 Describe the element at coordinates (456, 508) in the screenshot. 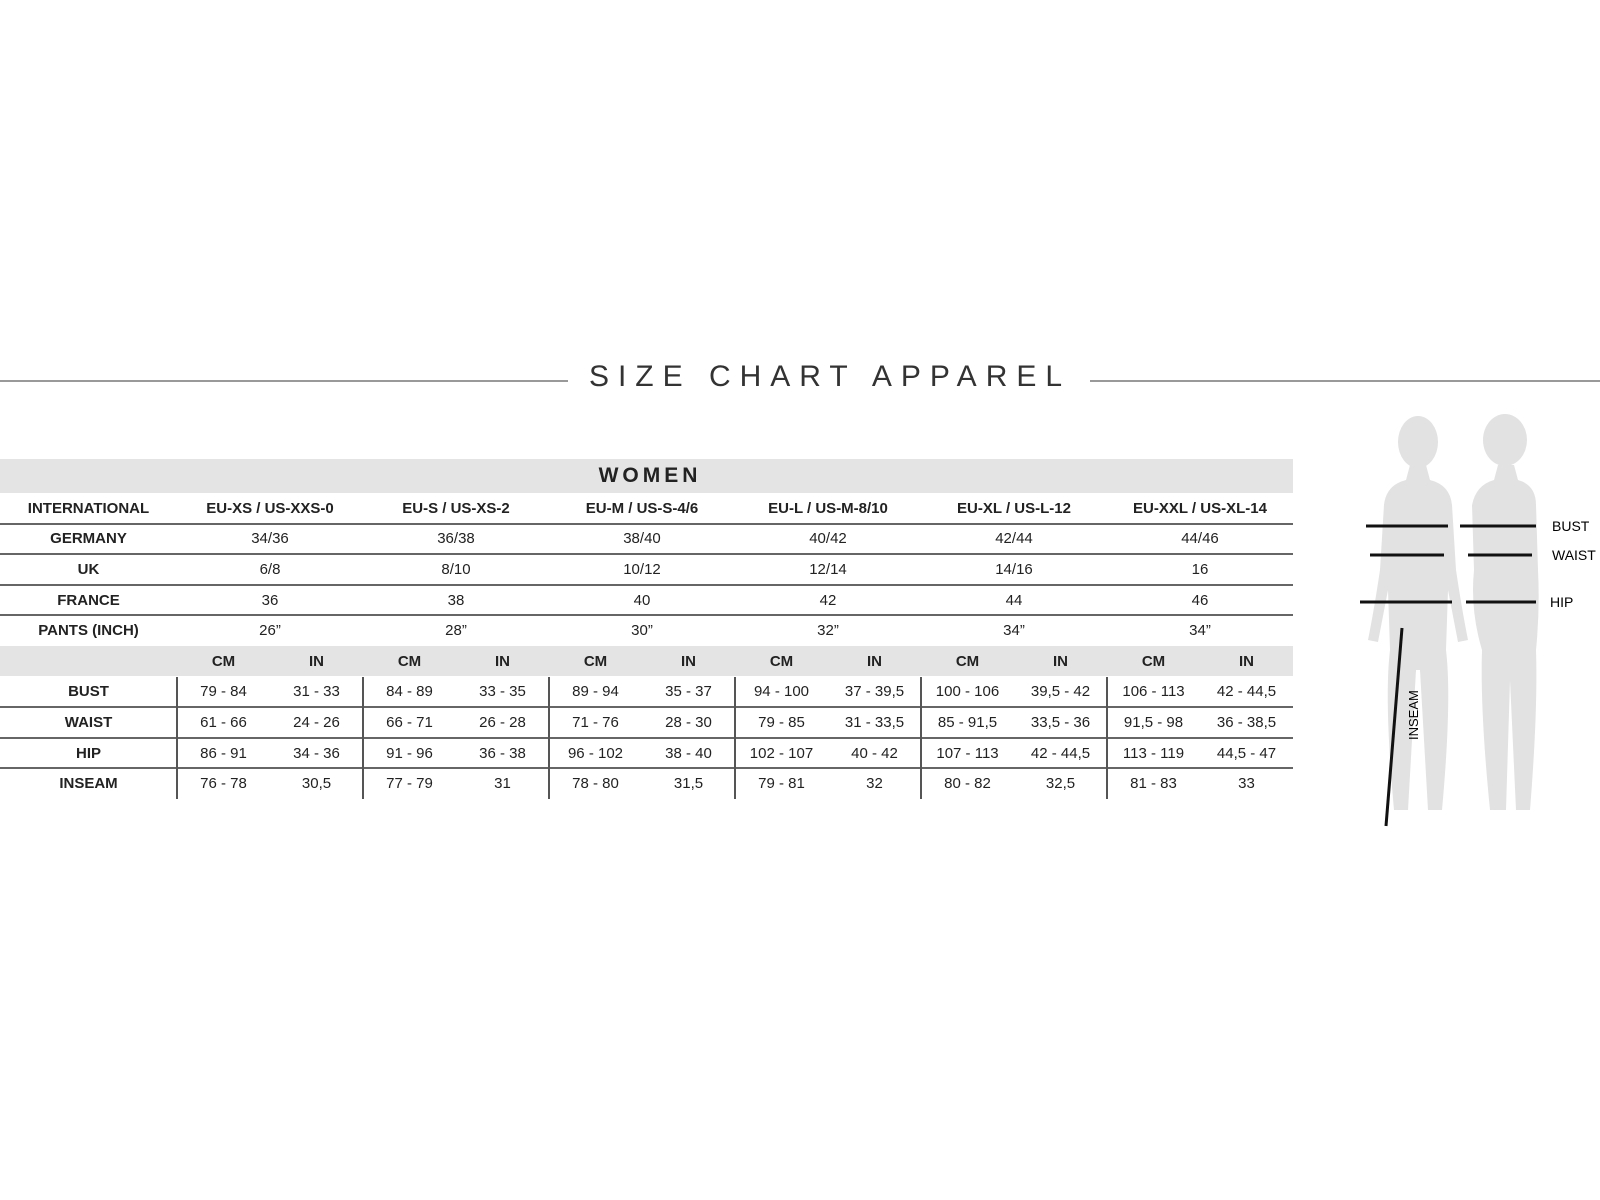

I see `header-cell: EU-S / US-XS-2` at that location.